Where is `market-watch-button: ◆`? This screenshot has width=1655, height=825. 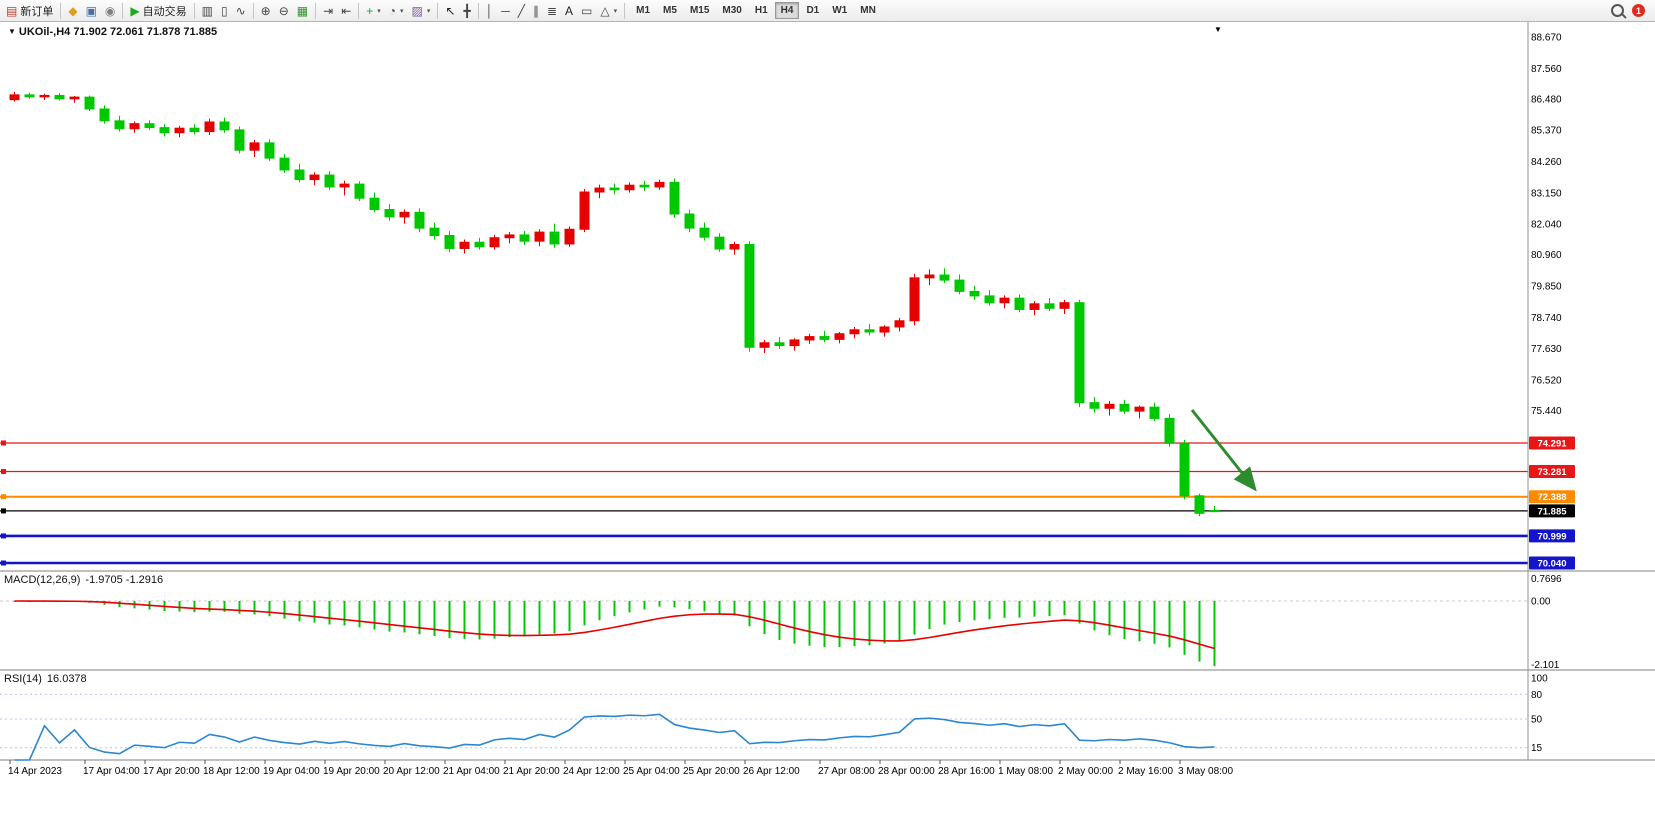
market-watch-button: ◆ is located at coordinates (72, 11).